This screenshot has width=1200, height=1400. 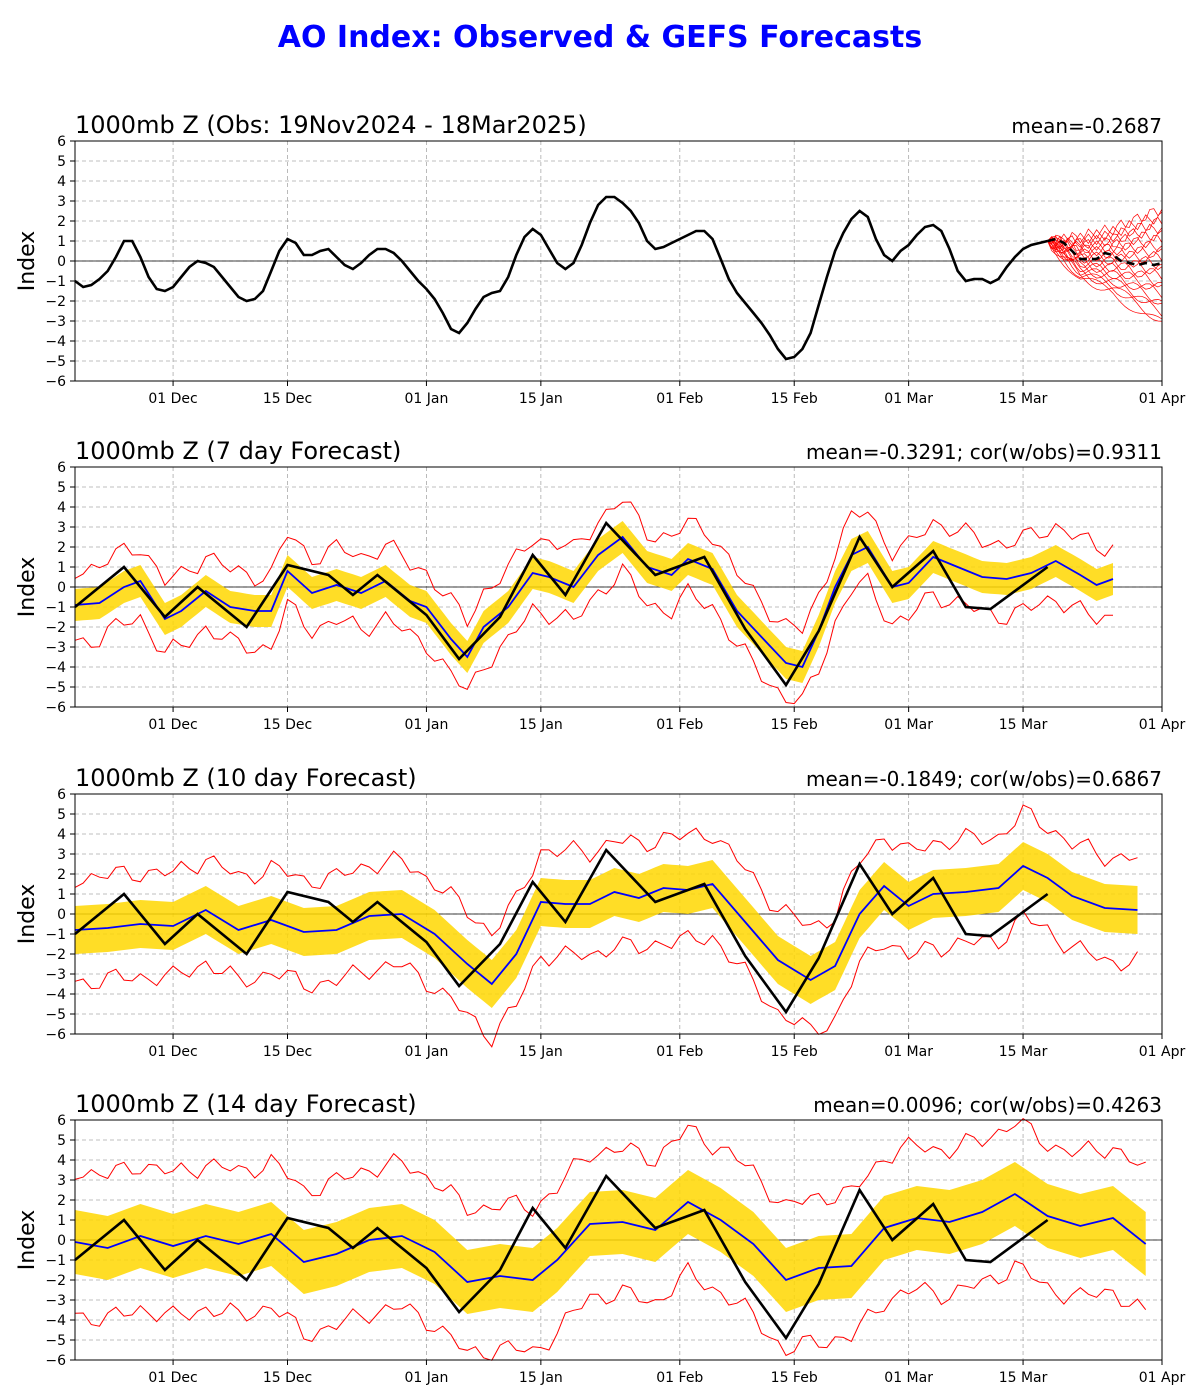 I want to click on ensemble-mean-line, so click(x=594, y=602).